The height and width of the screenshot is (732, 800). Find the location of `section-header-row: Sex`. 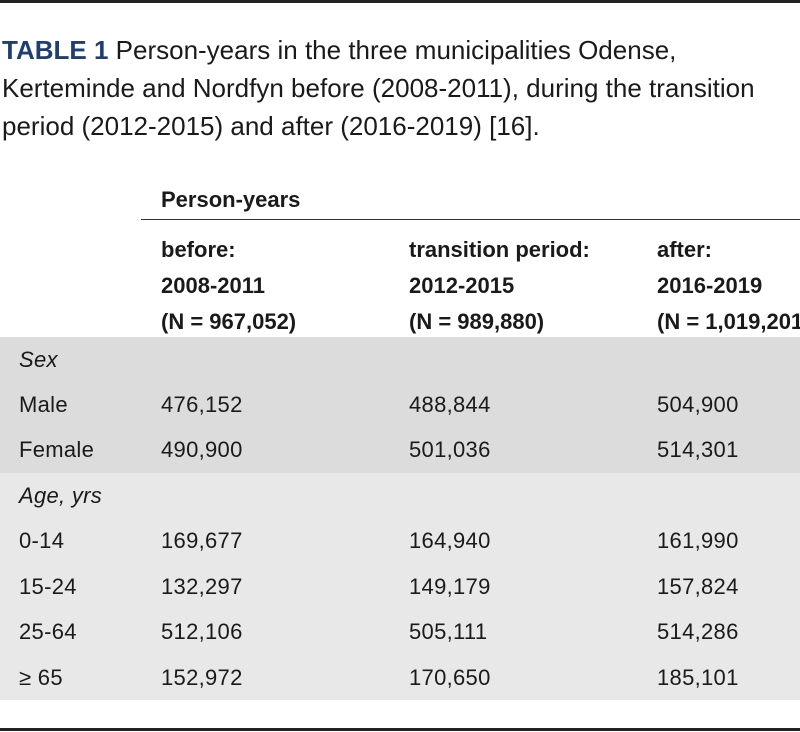

section-header-row: Sex is located at coordinates (400, 359).